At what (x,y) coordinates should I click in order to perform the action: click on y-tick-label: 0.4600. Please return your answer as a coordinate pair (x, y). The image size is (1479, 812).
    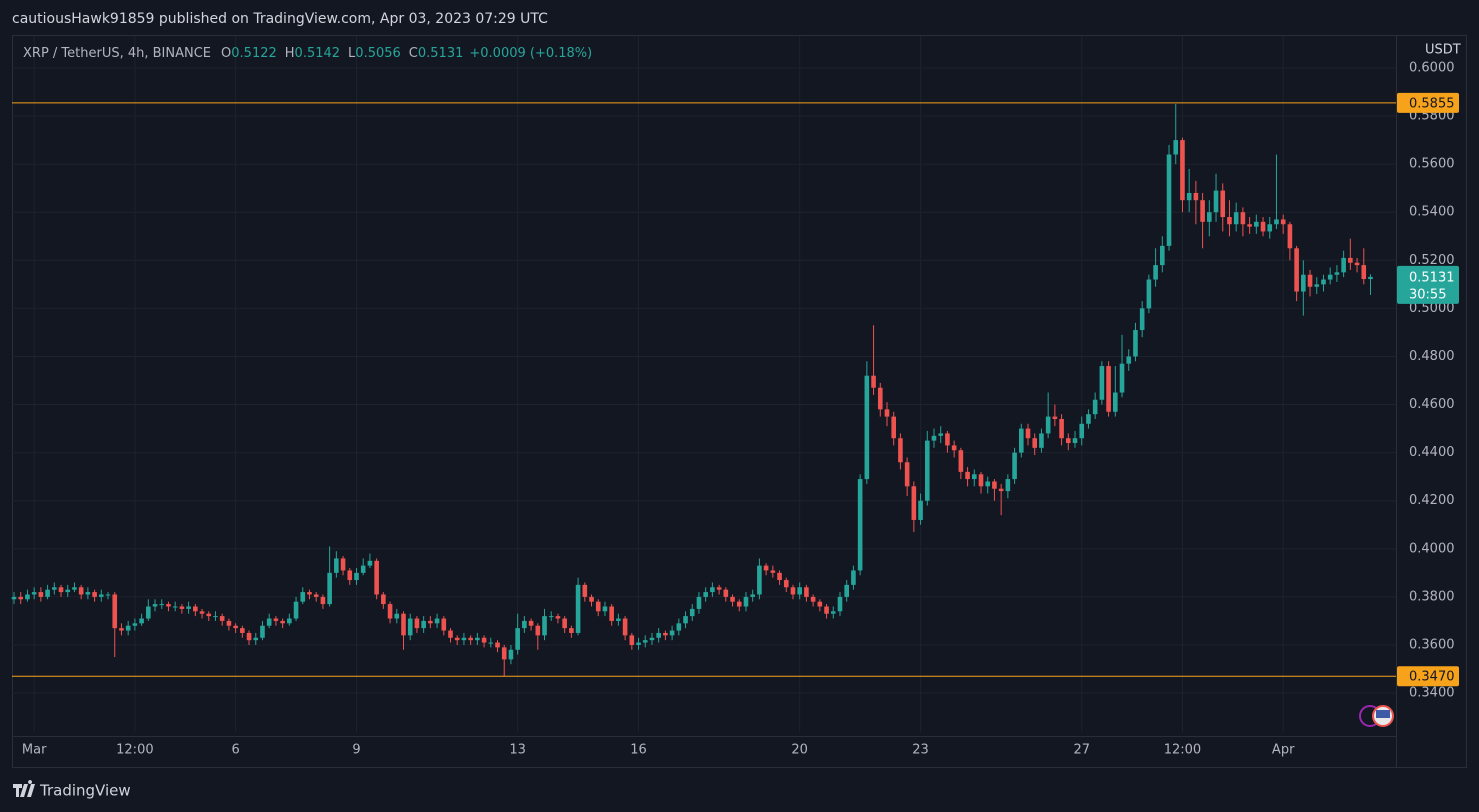
    Looking at the image, I should click on (1432, 404).